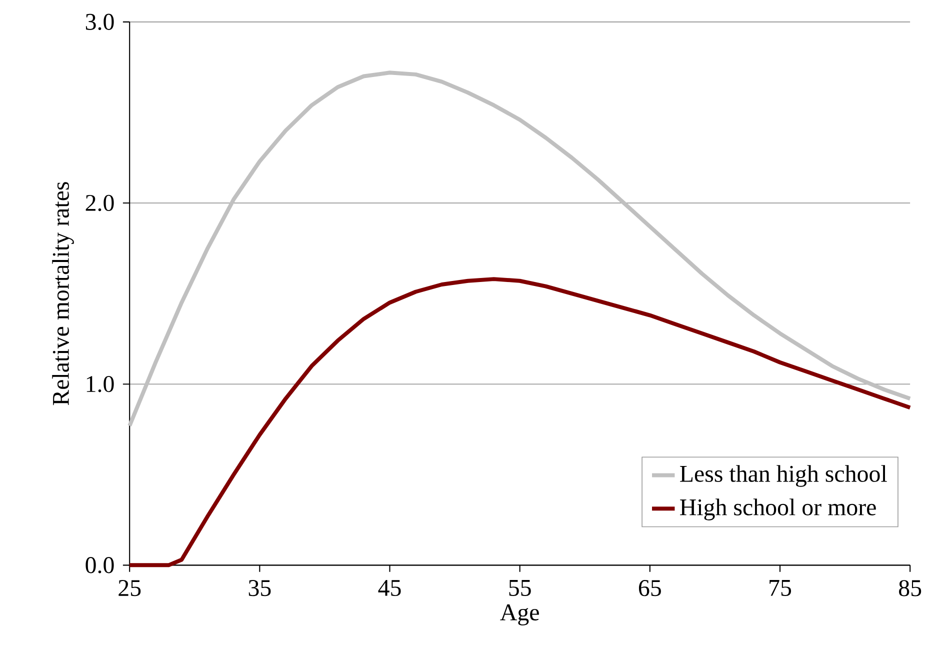 Image resolution: width=930 pixels, height=659 pixels. I want to click on x-tick-label: 65, so click(649, 588).